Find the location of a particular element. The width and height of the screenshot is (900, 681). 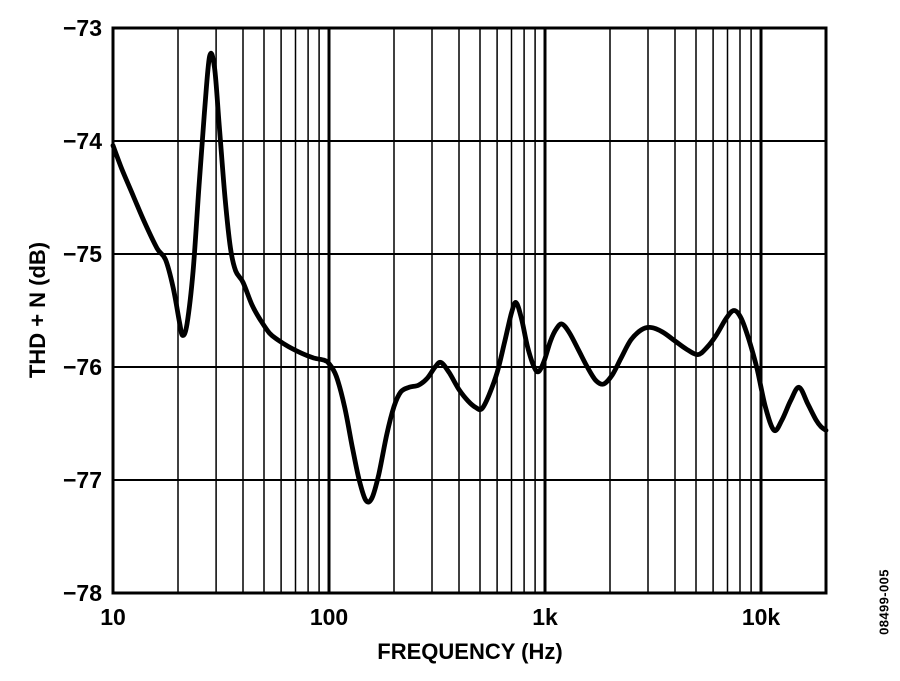

x-tick-label: 10k is located at coordinates (761, 617).